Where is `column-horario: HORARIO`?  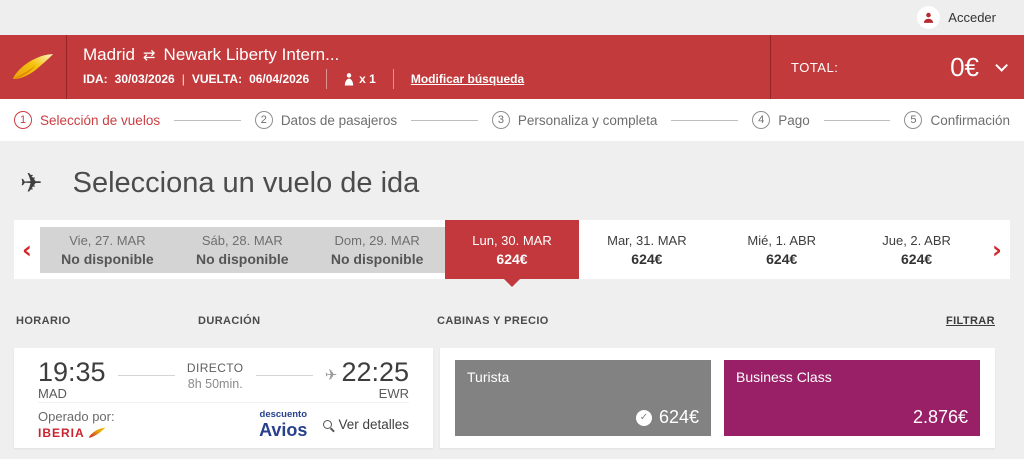 column-horario: HORARIO is located at coordinates (43, 321).